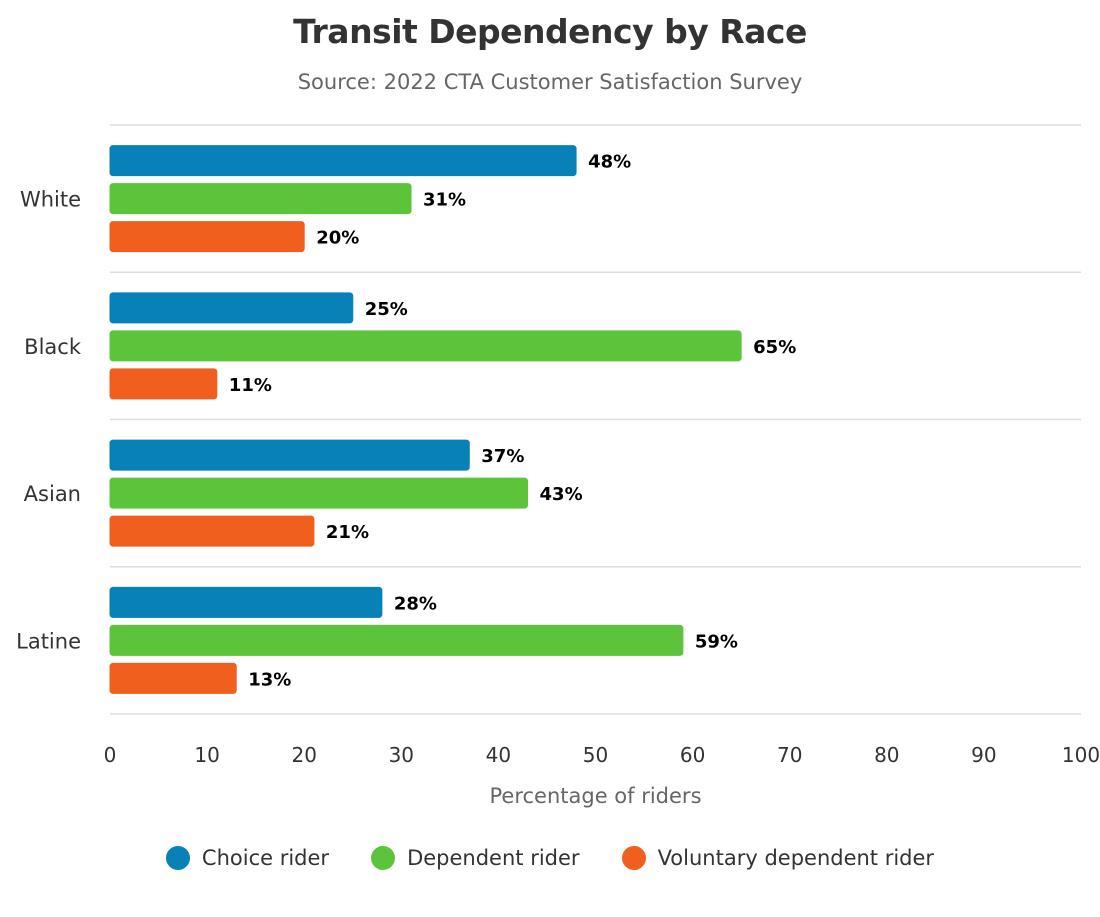 The width and height of the screenshot is (1100, 917). I want to click on data-label: 43%, so click(561, 494).